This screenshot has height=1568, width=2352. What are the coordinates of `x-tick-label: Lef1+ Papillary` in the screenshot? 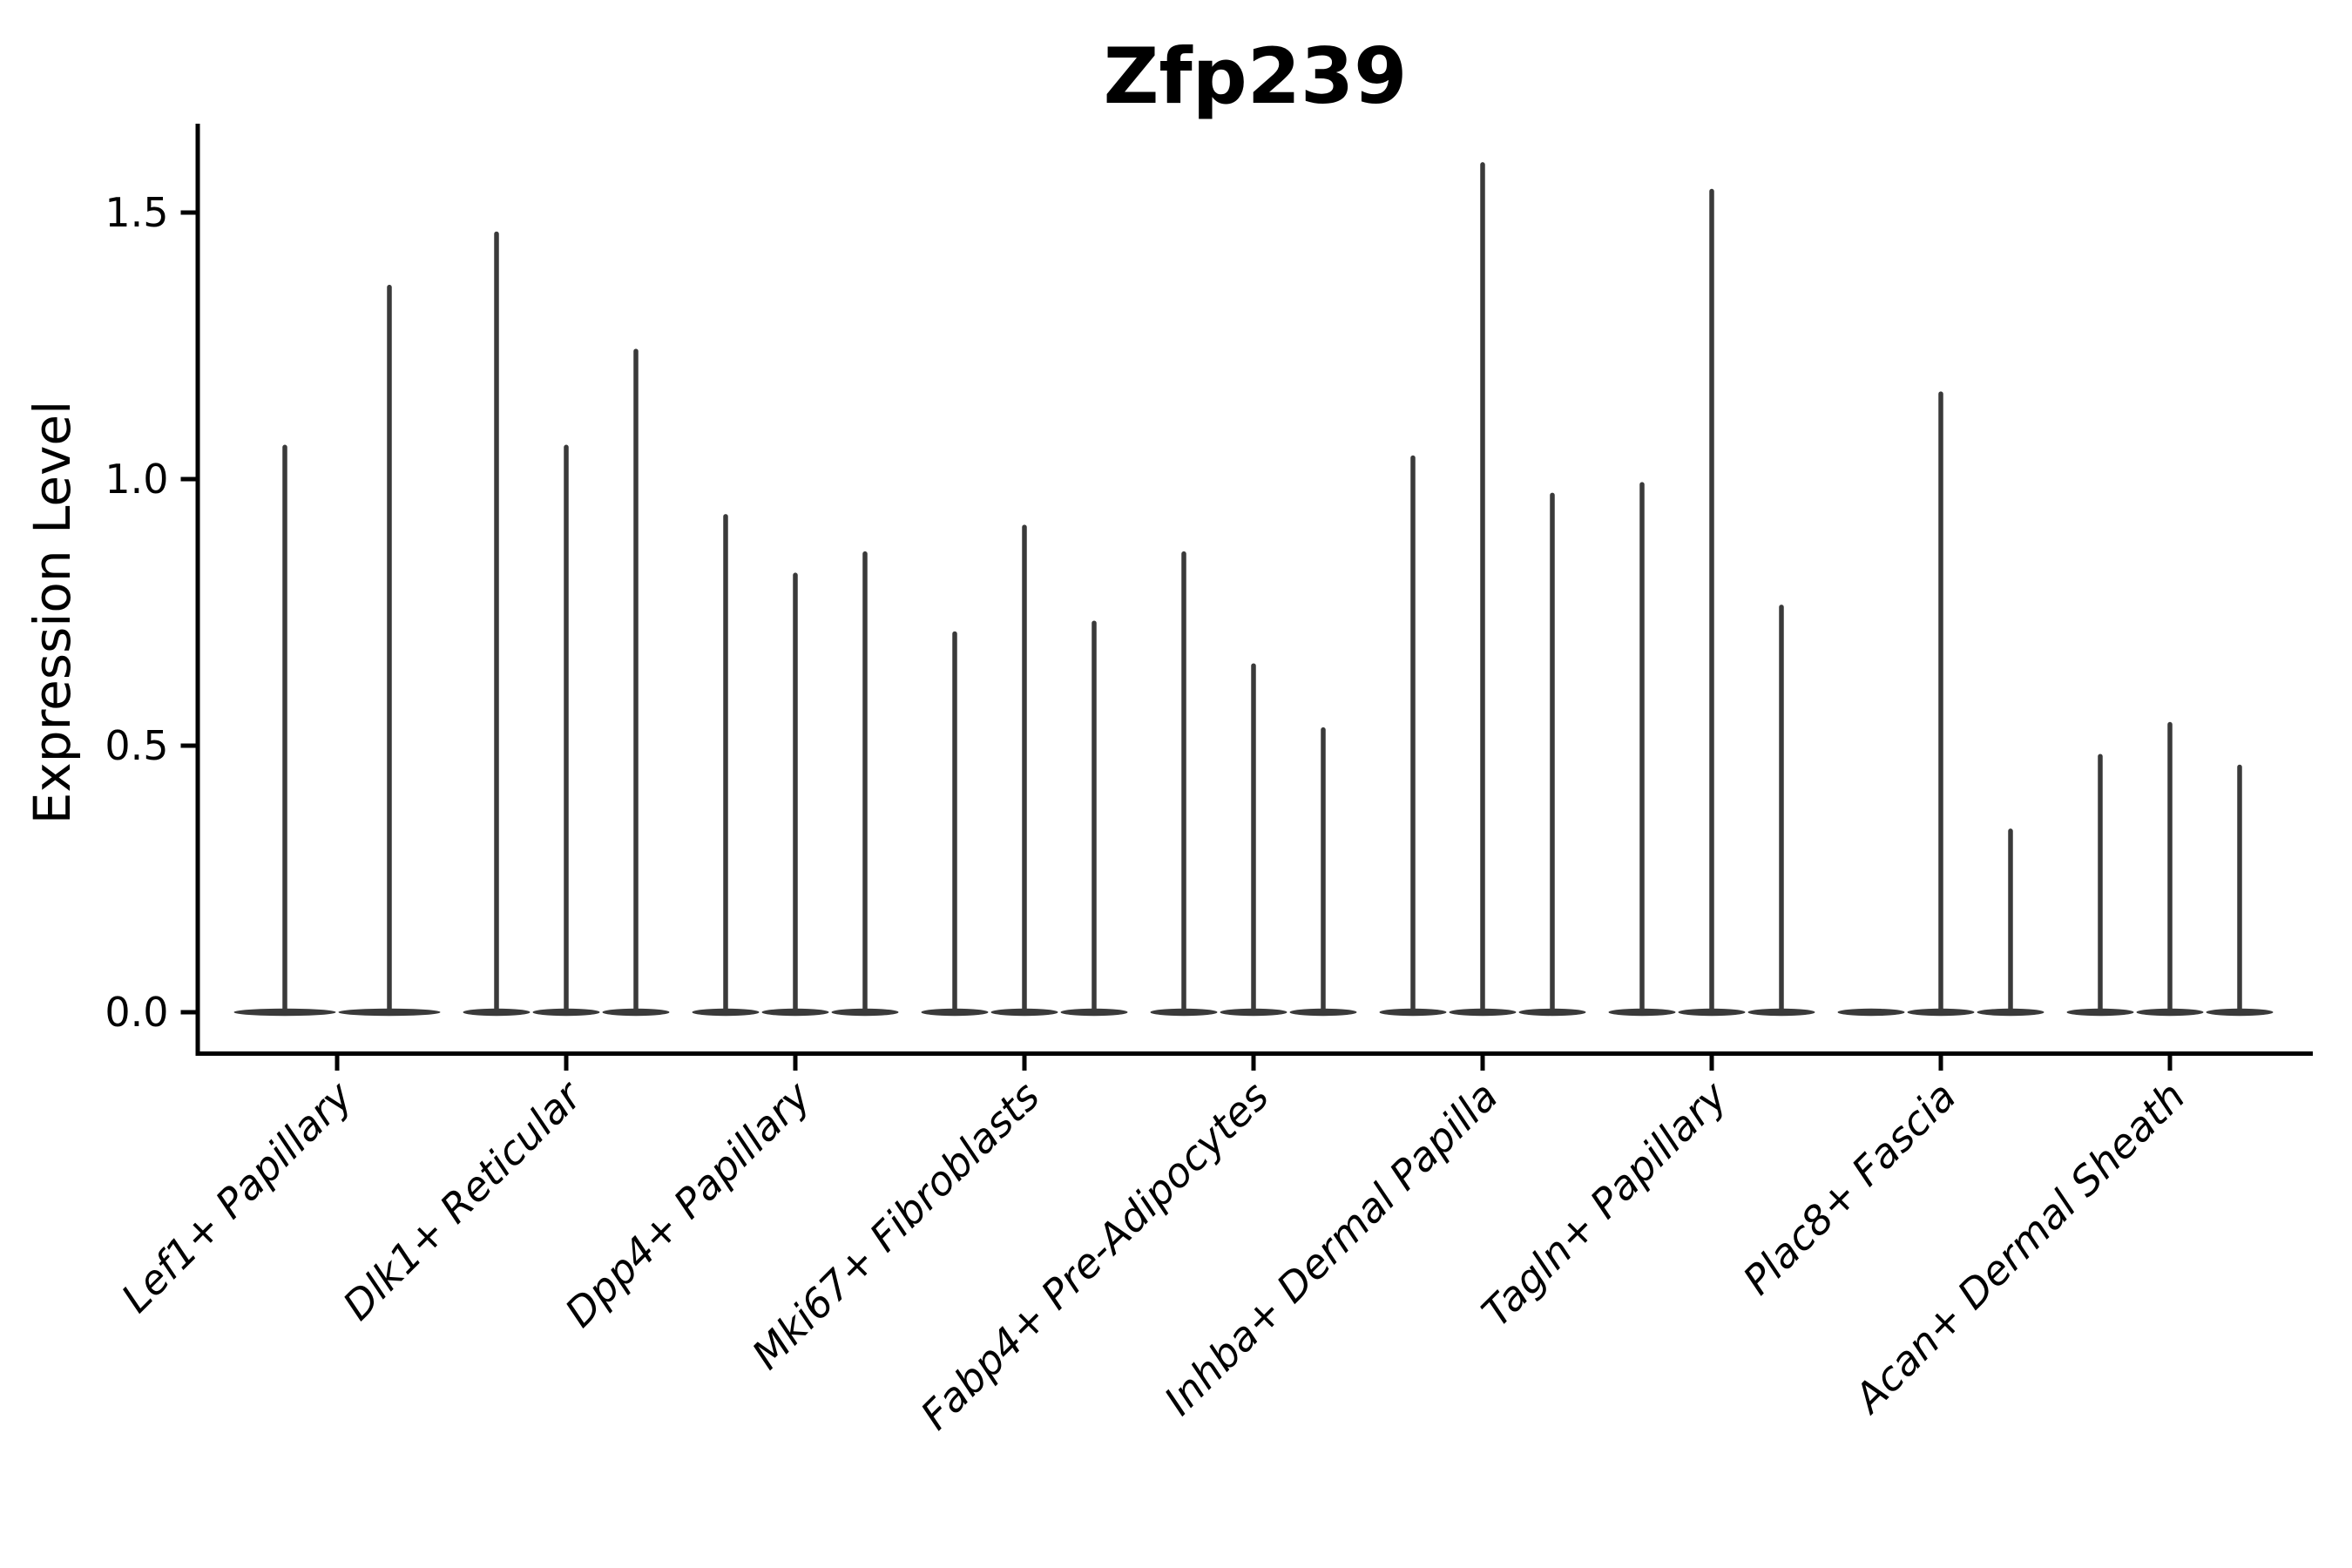 It's located at (237, 1196).